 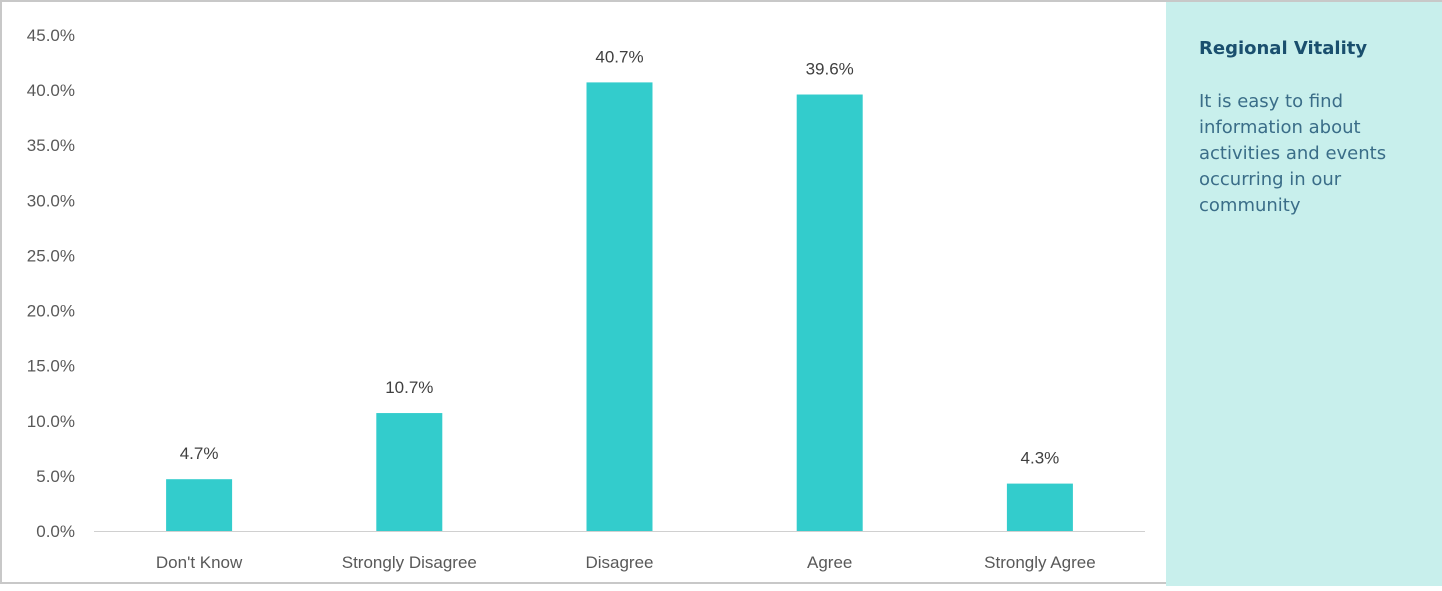 What do you see at coordinates (51, 421) in the screenshot?
I see `y-tick-label: 10.0%` at bounding box center [51, 421].